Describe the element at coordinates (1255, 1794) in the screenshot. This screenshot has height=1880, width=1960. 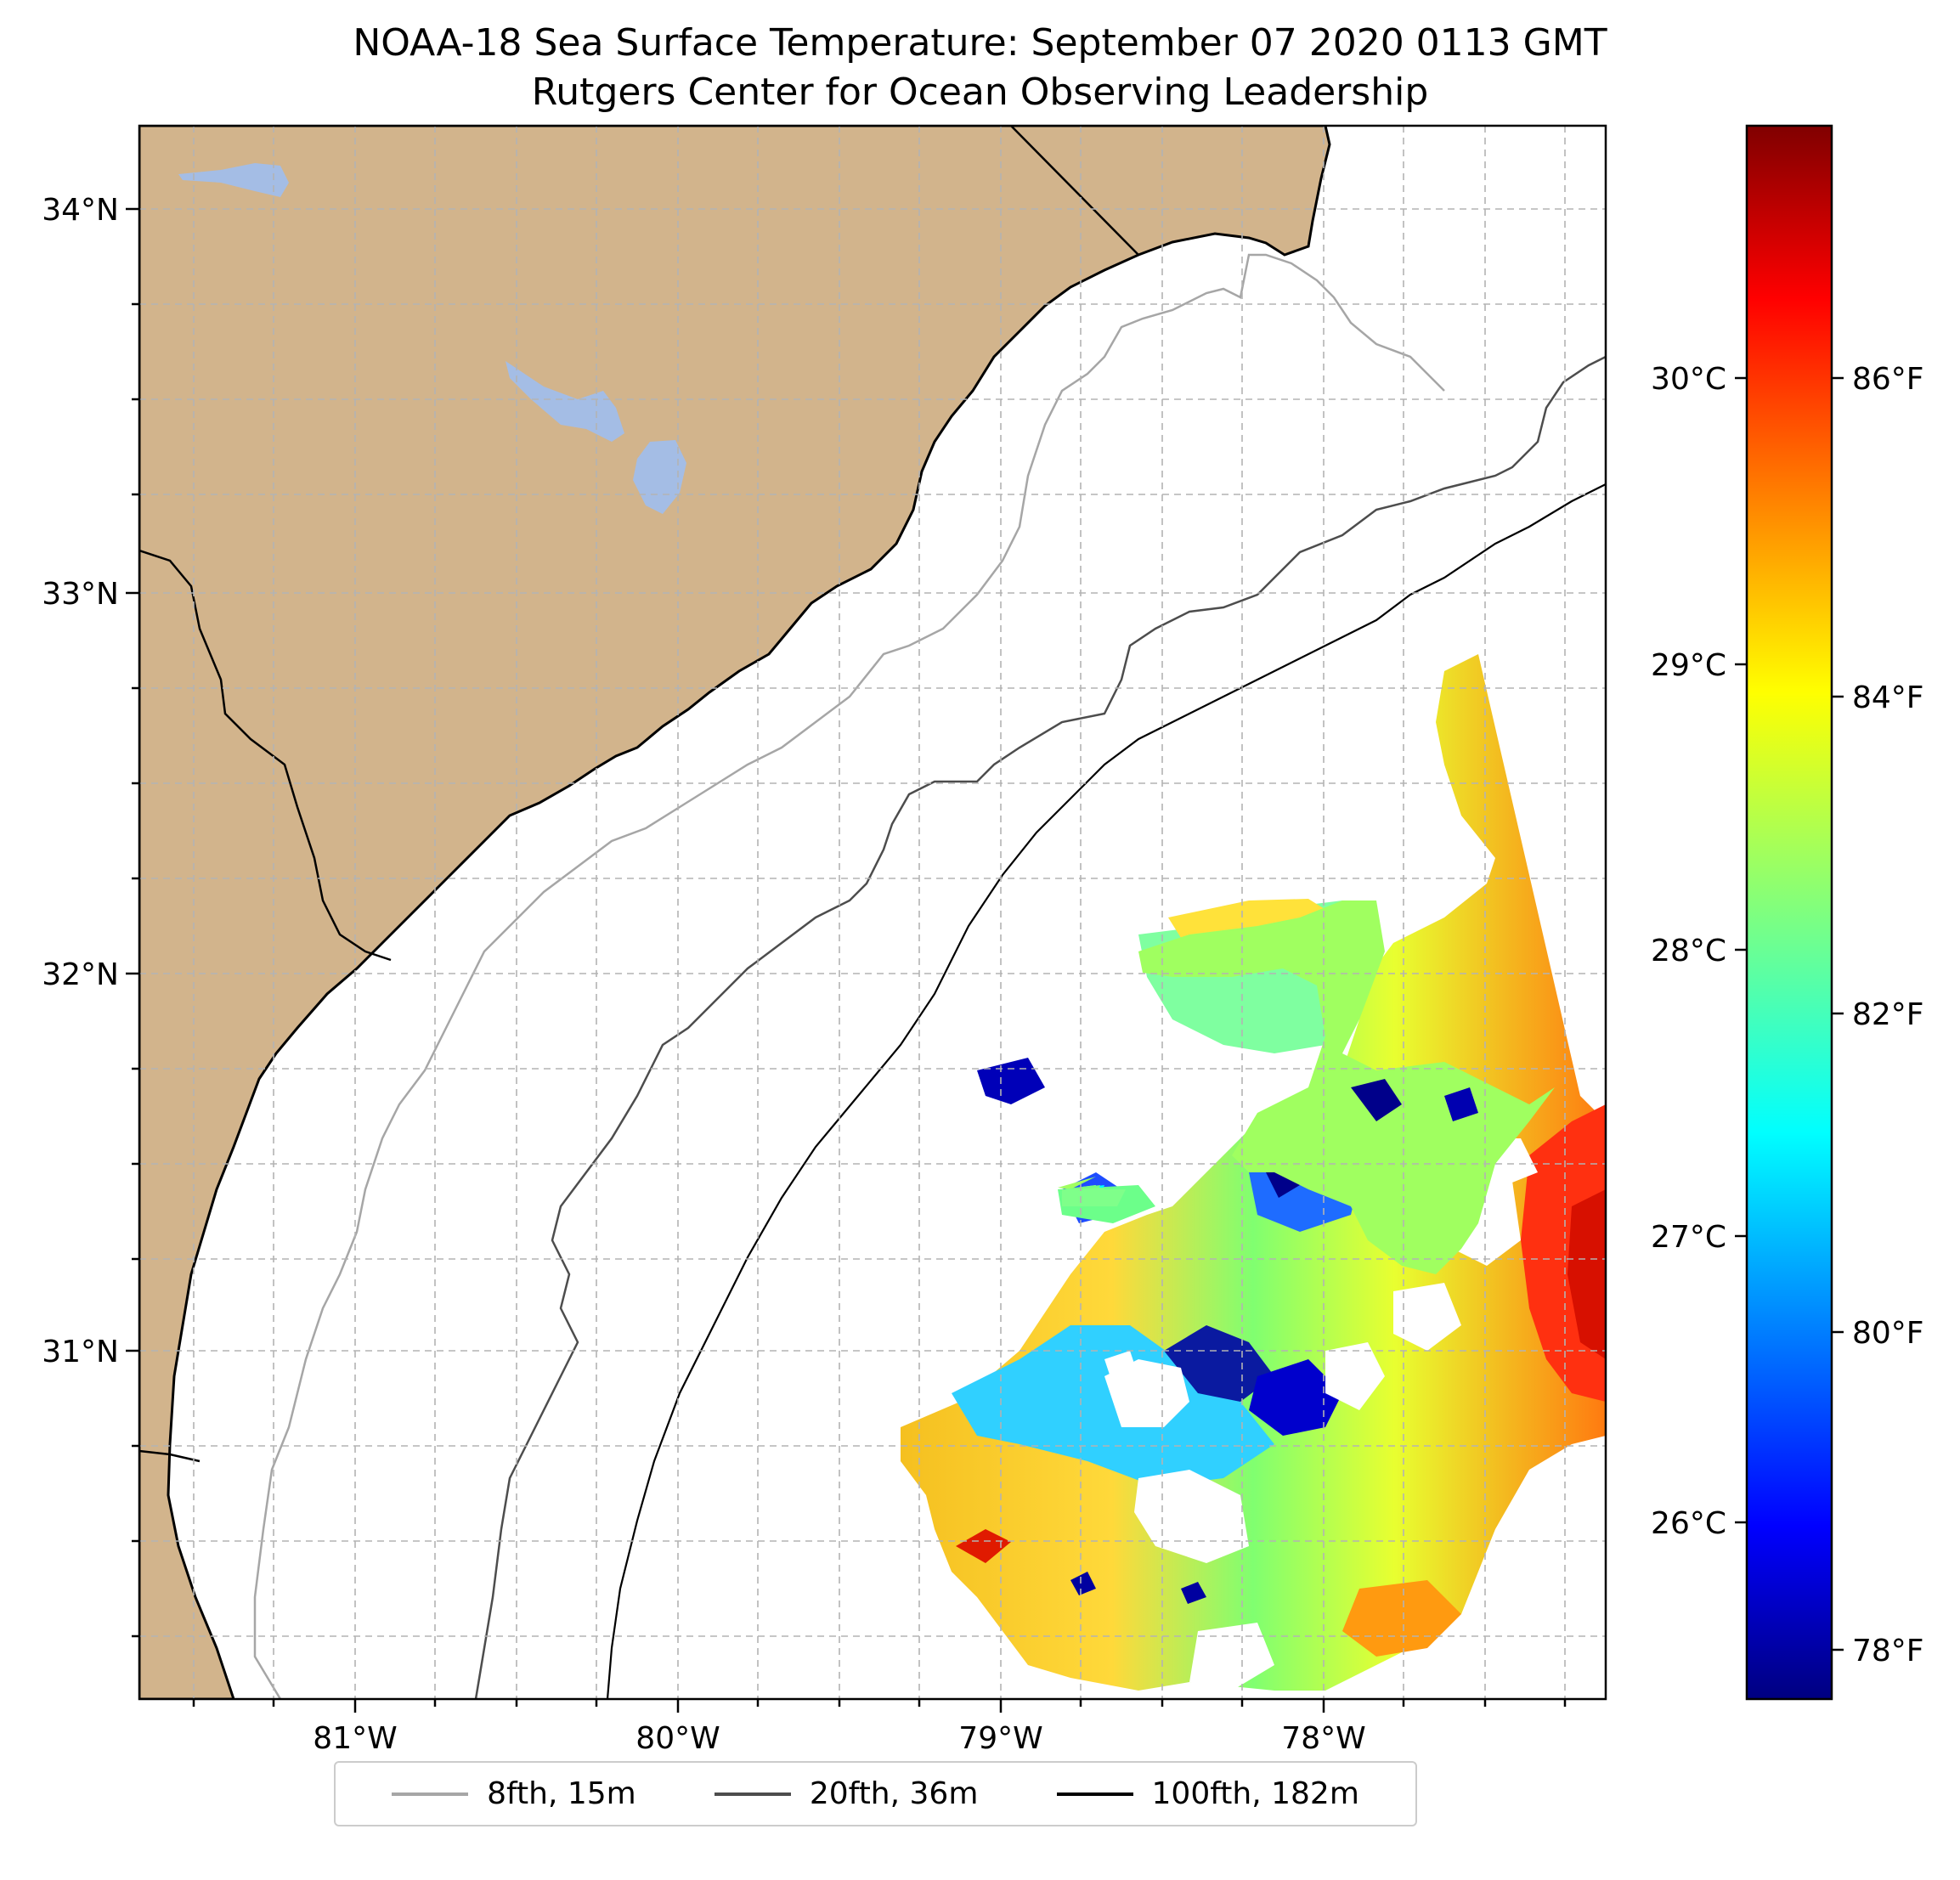
I see `legend-label-100fth: 100fth, 182m` at that location.